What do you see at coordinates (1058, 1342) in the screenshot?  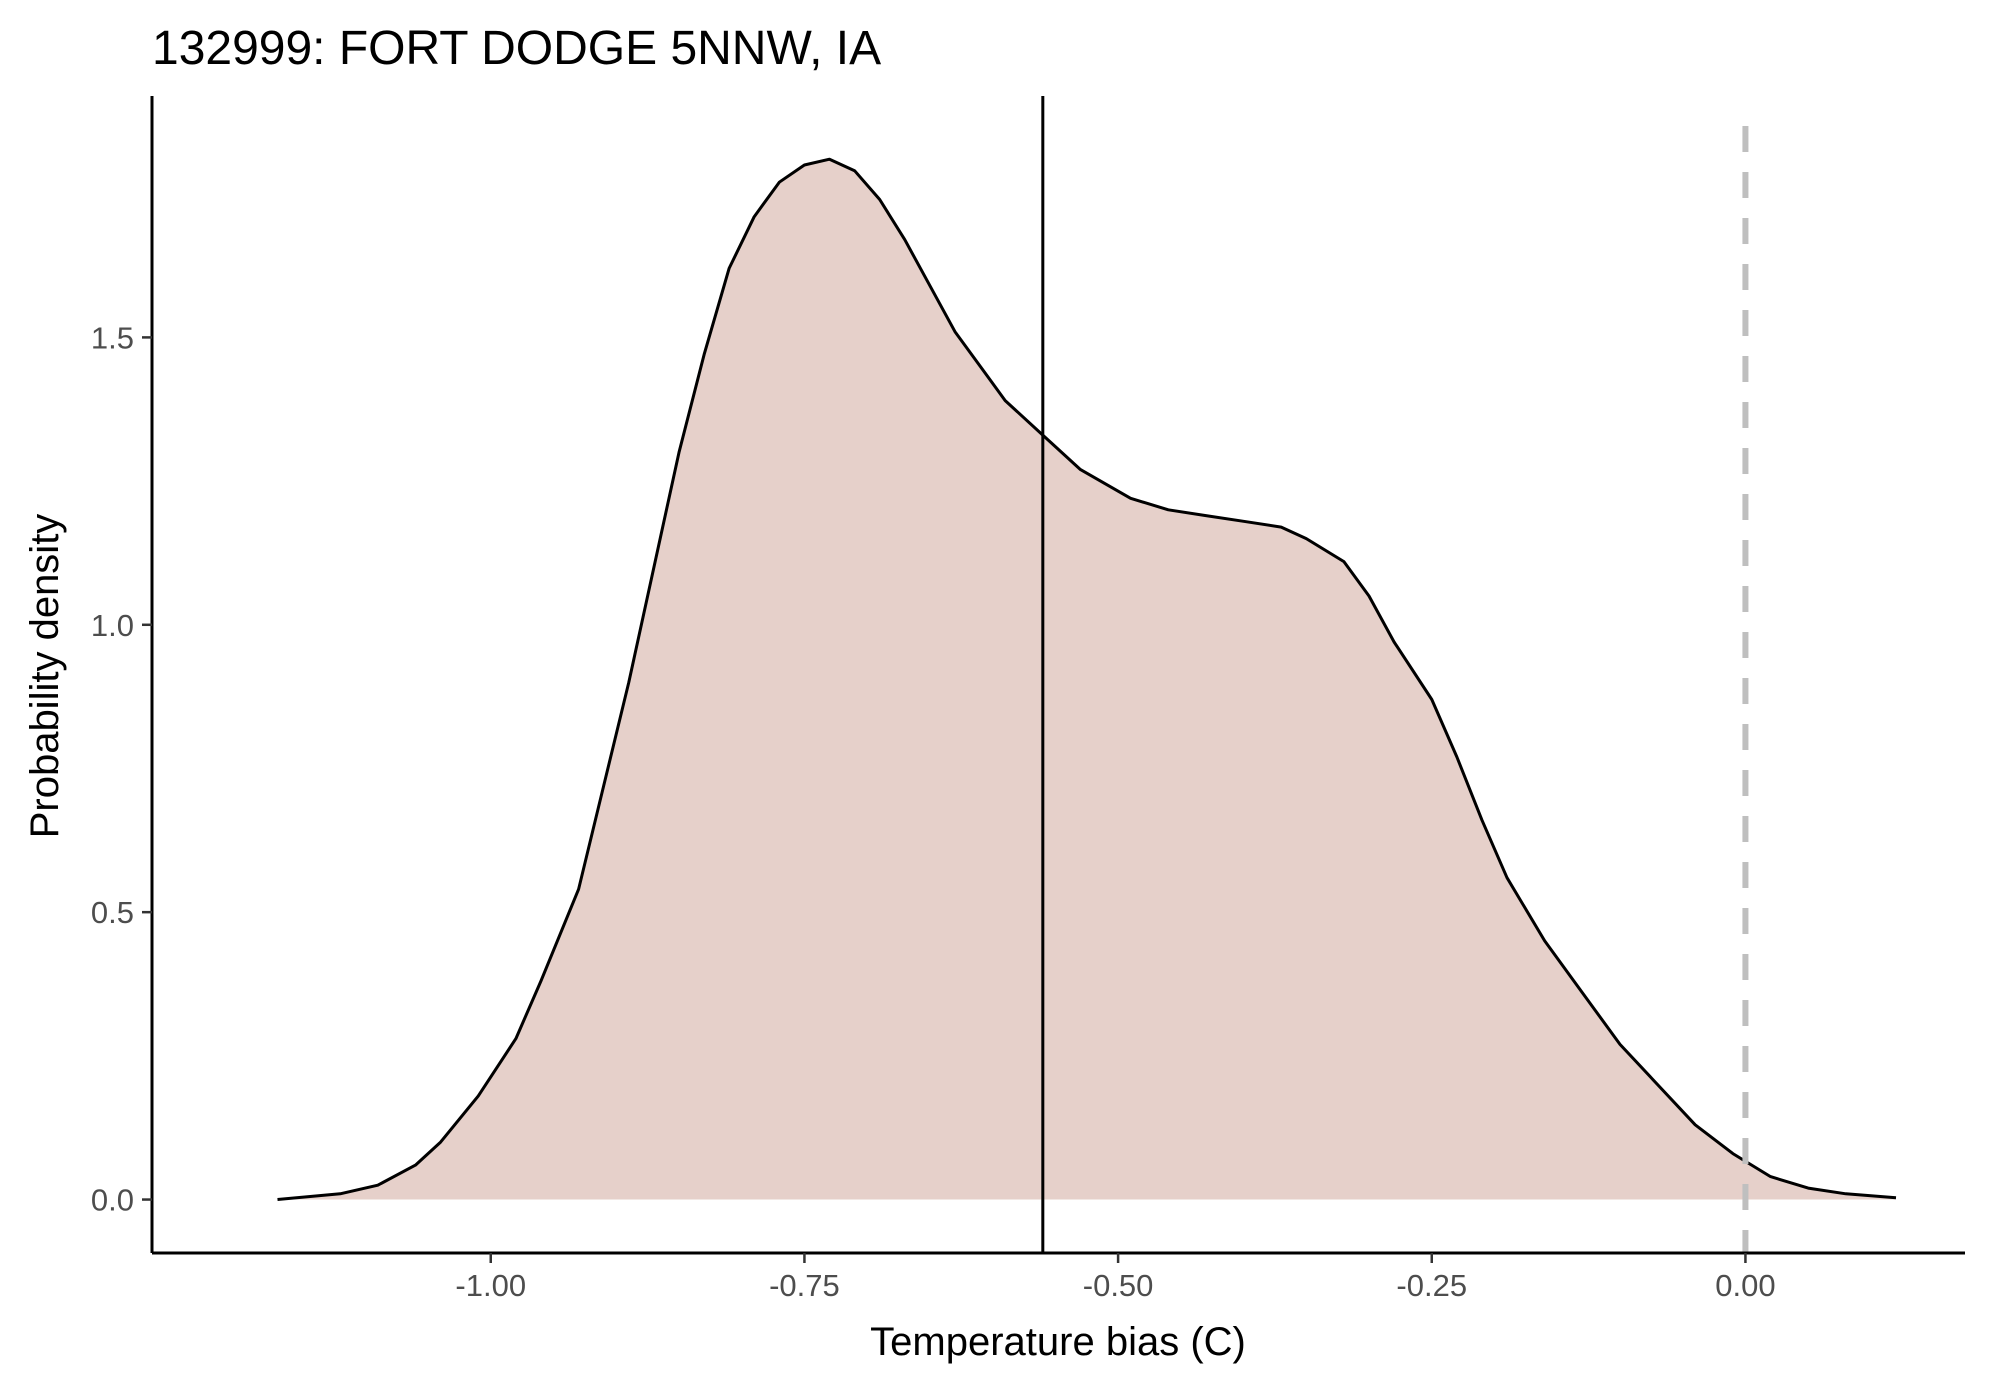 I see `x-axis-title: Temperature bias (C)` at bounding box center [1058, 1342].